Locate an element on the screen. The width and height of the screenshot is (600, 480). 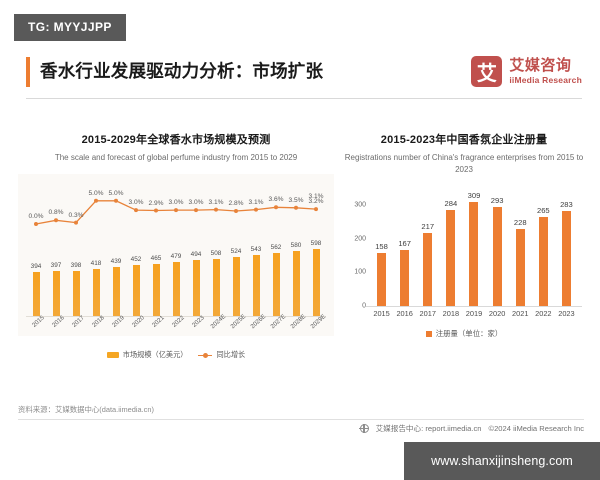
x-tick-label: 2027E is located at coordinates (278, 322).